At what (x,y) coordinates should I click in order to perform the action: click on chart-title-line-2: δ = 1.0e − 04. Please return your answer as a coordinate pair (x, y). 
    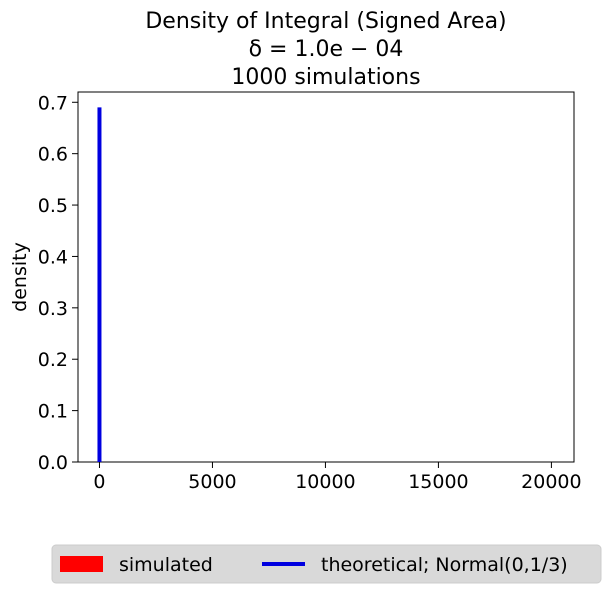
    Looking at the image, I should click on (326, 49).